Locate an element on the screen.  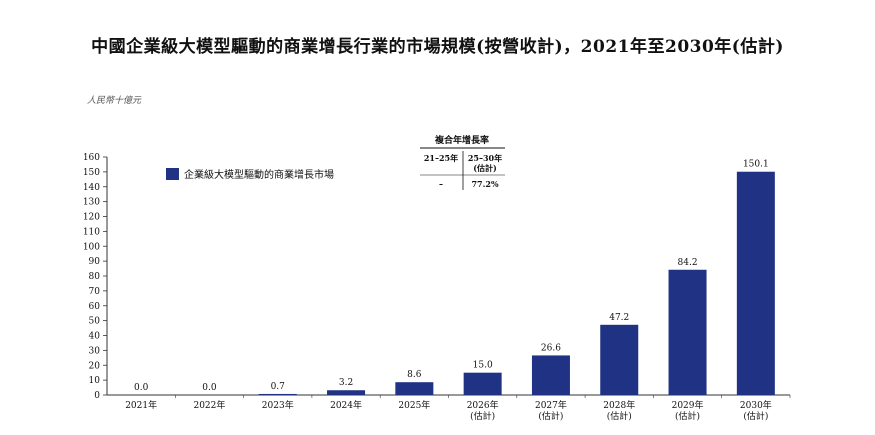
y-tick-label: 60 is located at coordinates (95, 307).